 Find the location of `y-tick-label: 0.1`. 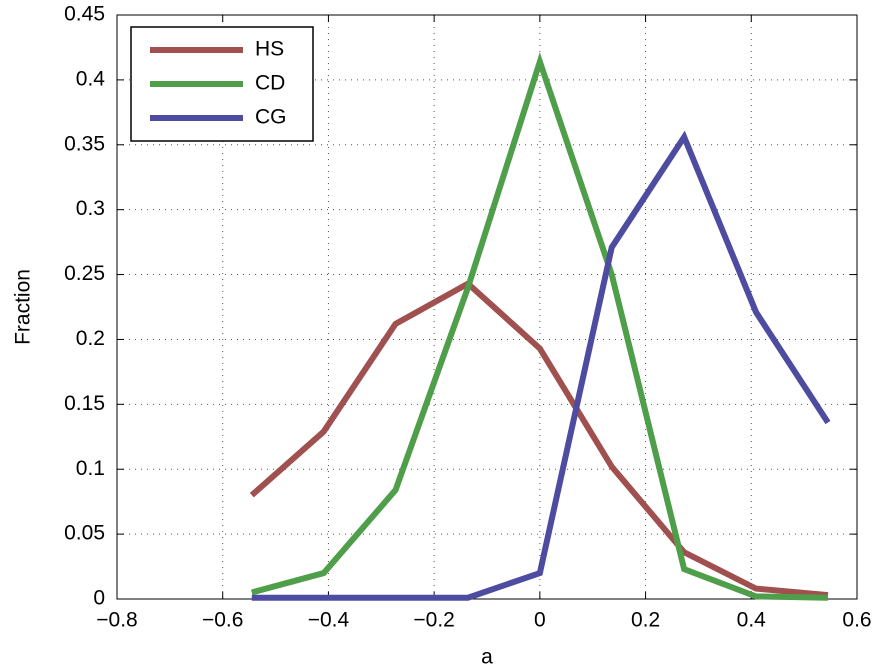

y-tick-label: 0.1 is located at coordinates (90, 468).